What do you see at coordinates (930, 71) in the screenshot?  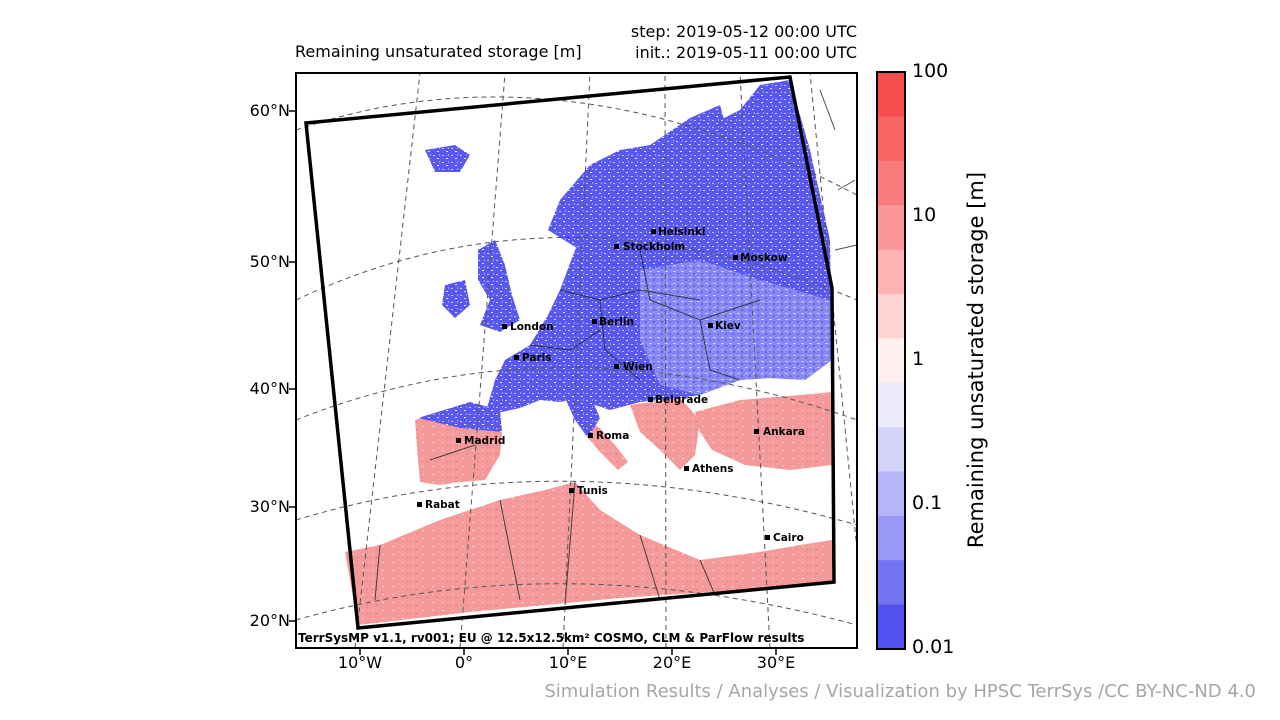 I see `colorbar-tick-100: 100` at bounding box center [930, 71].